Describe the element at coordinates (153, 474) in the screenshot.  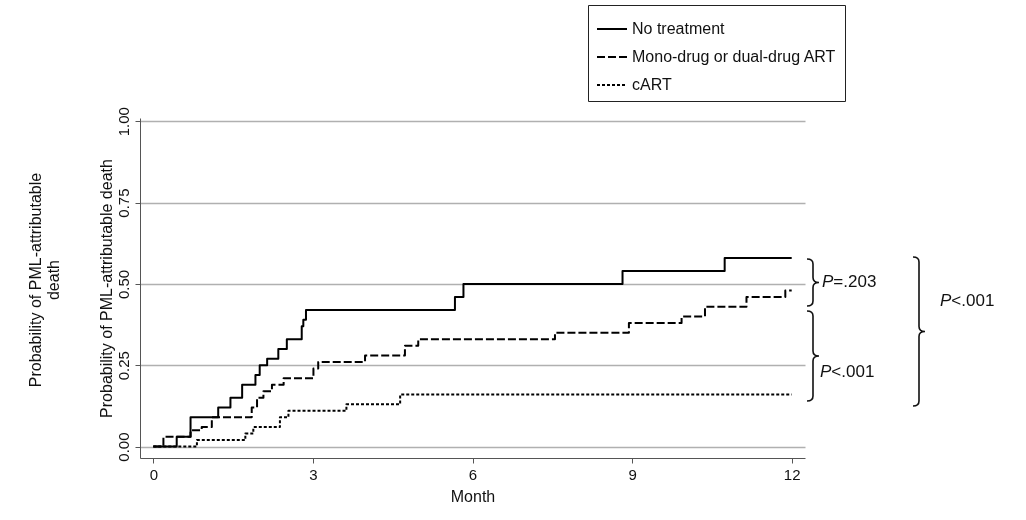
I see `x-tick-label: 0` at that location.